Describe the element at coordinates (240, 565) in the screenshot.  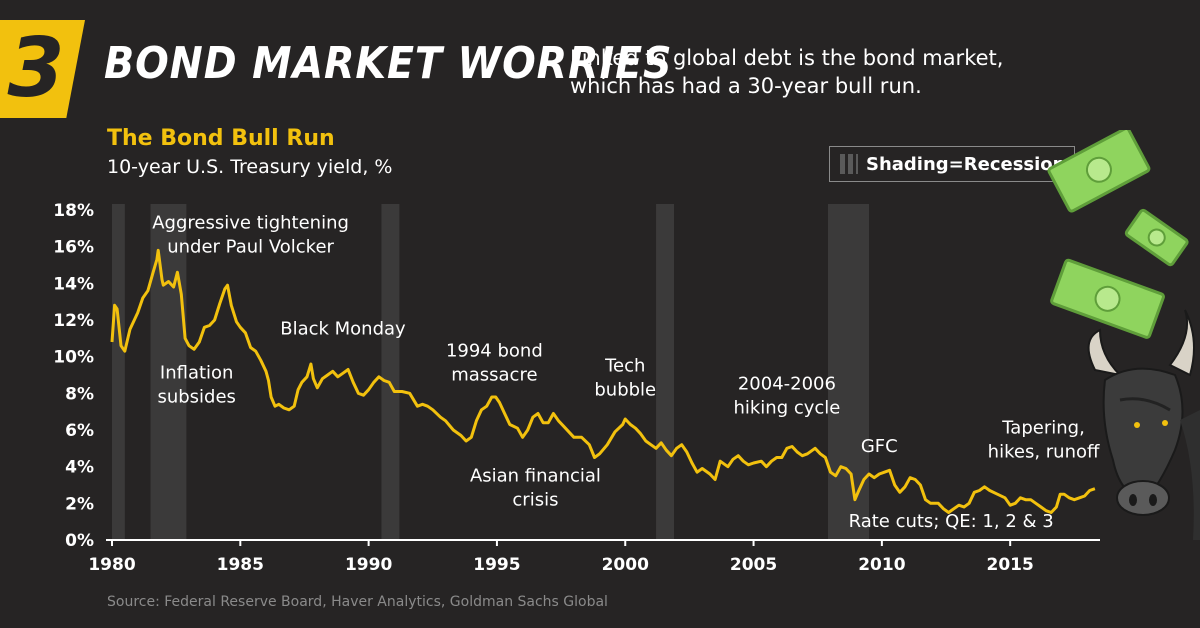
I see `x-tick-label: 1985` at that location.